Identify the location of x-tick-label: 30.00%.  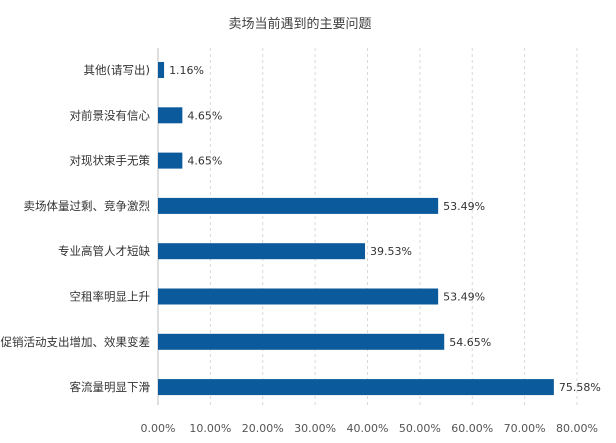
(315, 428).